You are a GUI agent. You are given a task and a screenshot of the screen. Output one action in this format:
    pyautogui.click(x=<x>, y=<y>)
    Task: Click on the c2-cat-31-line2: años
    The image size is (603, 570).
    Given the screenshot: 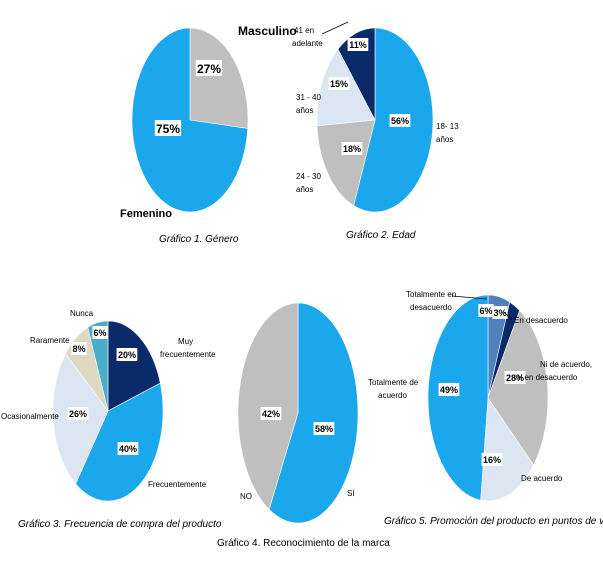 What is the action you would take?
    pyautogui.click(x=304, y=110)
    